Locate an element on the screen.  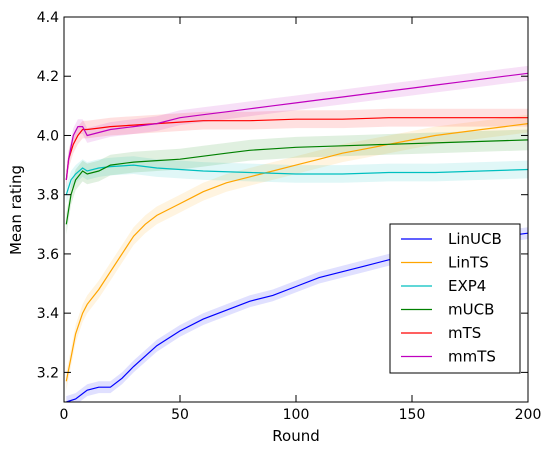
y-tick-label: 3.2 is located at coordinates (48, 373).